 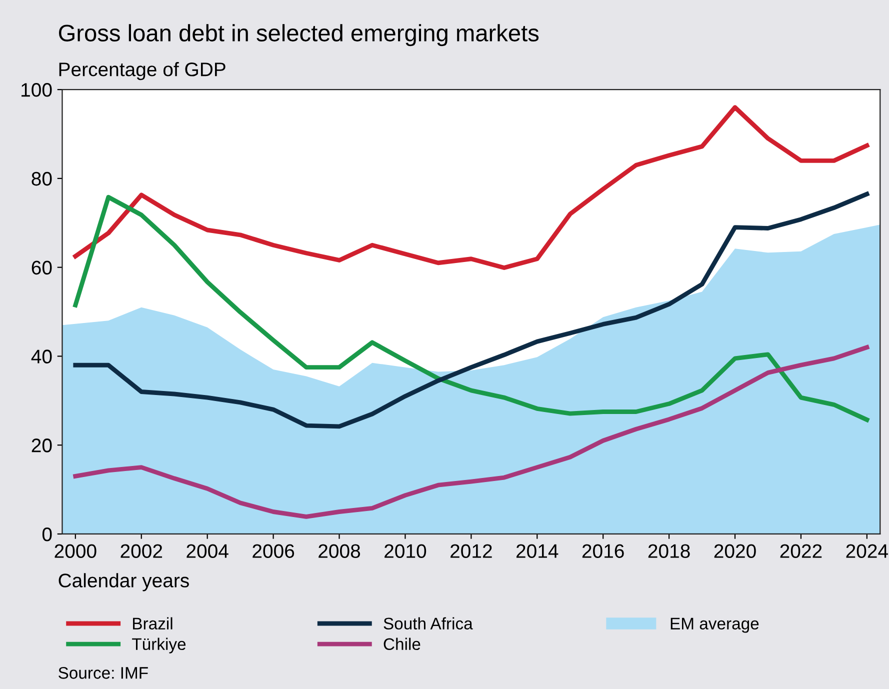 I want to click on y-tick-label: 100, so click(x=37, y=90).